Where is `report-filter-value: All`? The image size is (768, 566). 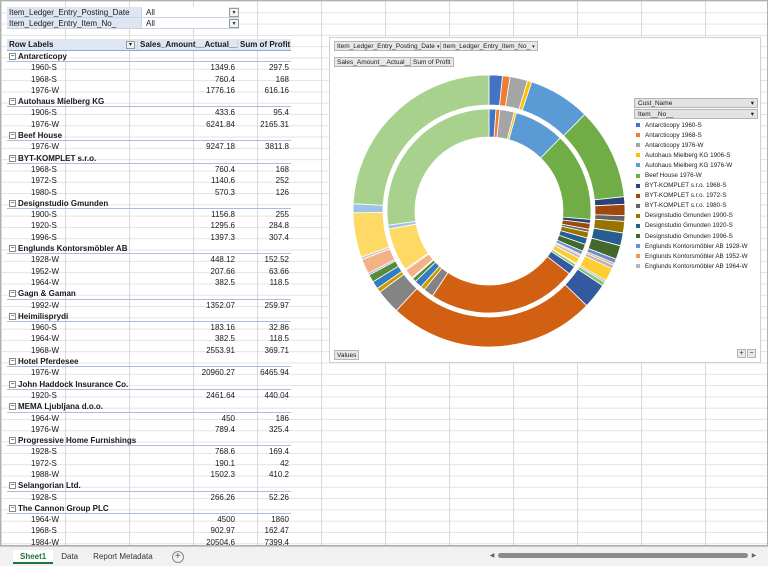
report-filter-value: All is located at coordinates (185, 12).